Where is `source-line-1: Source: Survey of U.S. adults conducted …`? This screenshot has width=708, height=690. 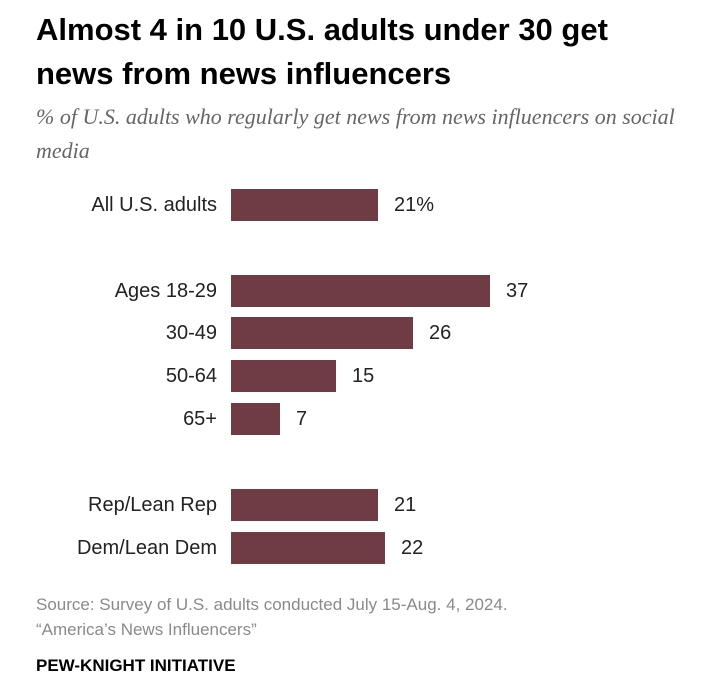 source-line-1: Source: Survey of U.S. adults conducted … is located at coordinates (272, 604).